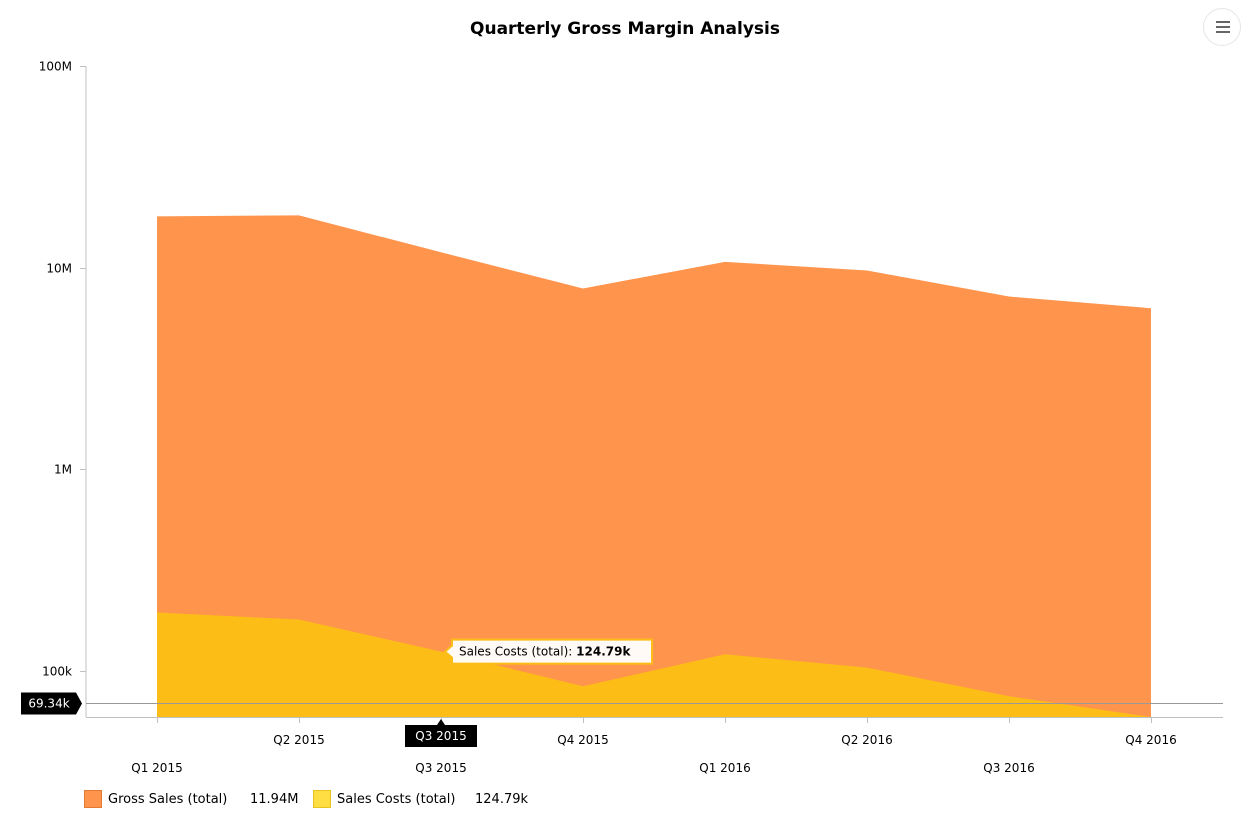 The height and width of the screenshot is (823, 1250). What do you see at coordinates (59, 269) in the screenshot?
I see `y-tick-label: 10M` at bounding box center [59, 269].